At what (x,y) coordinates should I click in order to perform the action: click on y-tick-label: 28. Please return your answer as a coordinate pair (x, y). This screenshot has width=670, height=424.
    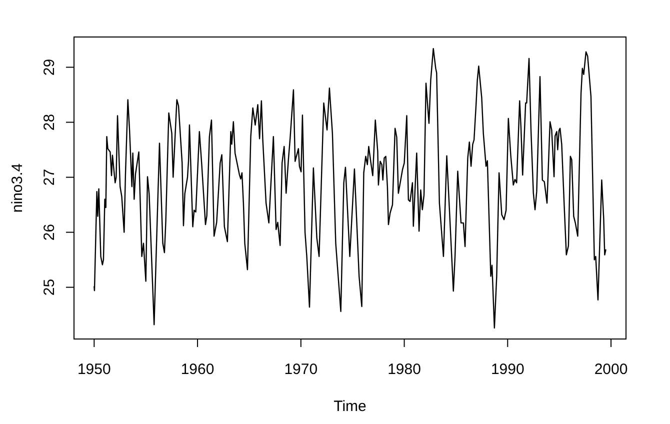
    Looking at the image, I should click on (49, 122).